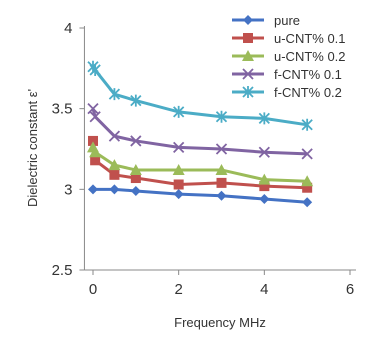 This screenshot has width=366, height=346. What do you see at coordinates (62, 109) in the screenshot?
I see `y-tick-label: 3.5` at bounding box center [62, 109].